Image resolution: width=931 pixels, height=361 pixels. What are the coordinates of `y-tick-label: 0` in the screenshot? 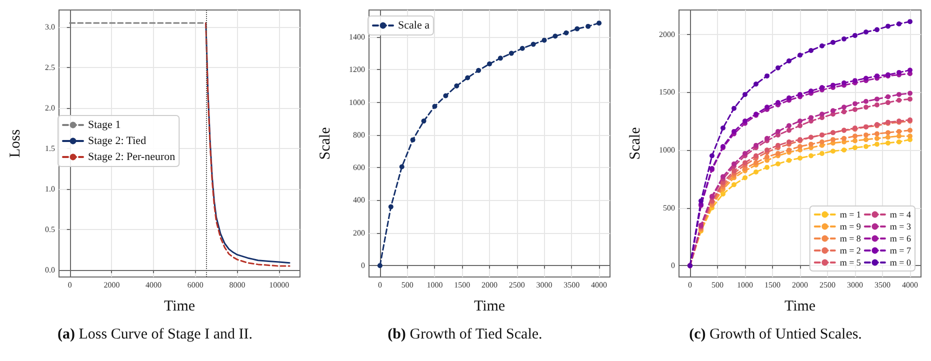 It's located at (363, 265).